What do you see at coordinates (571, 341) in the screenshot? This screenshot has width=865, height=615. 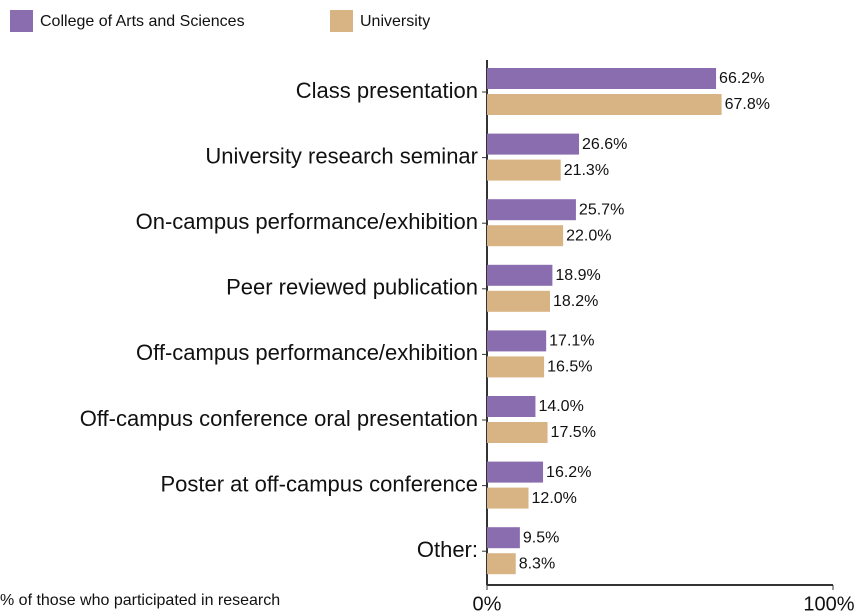 I see `value-label: 17.1%` at bounding box center [571, 341].